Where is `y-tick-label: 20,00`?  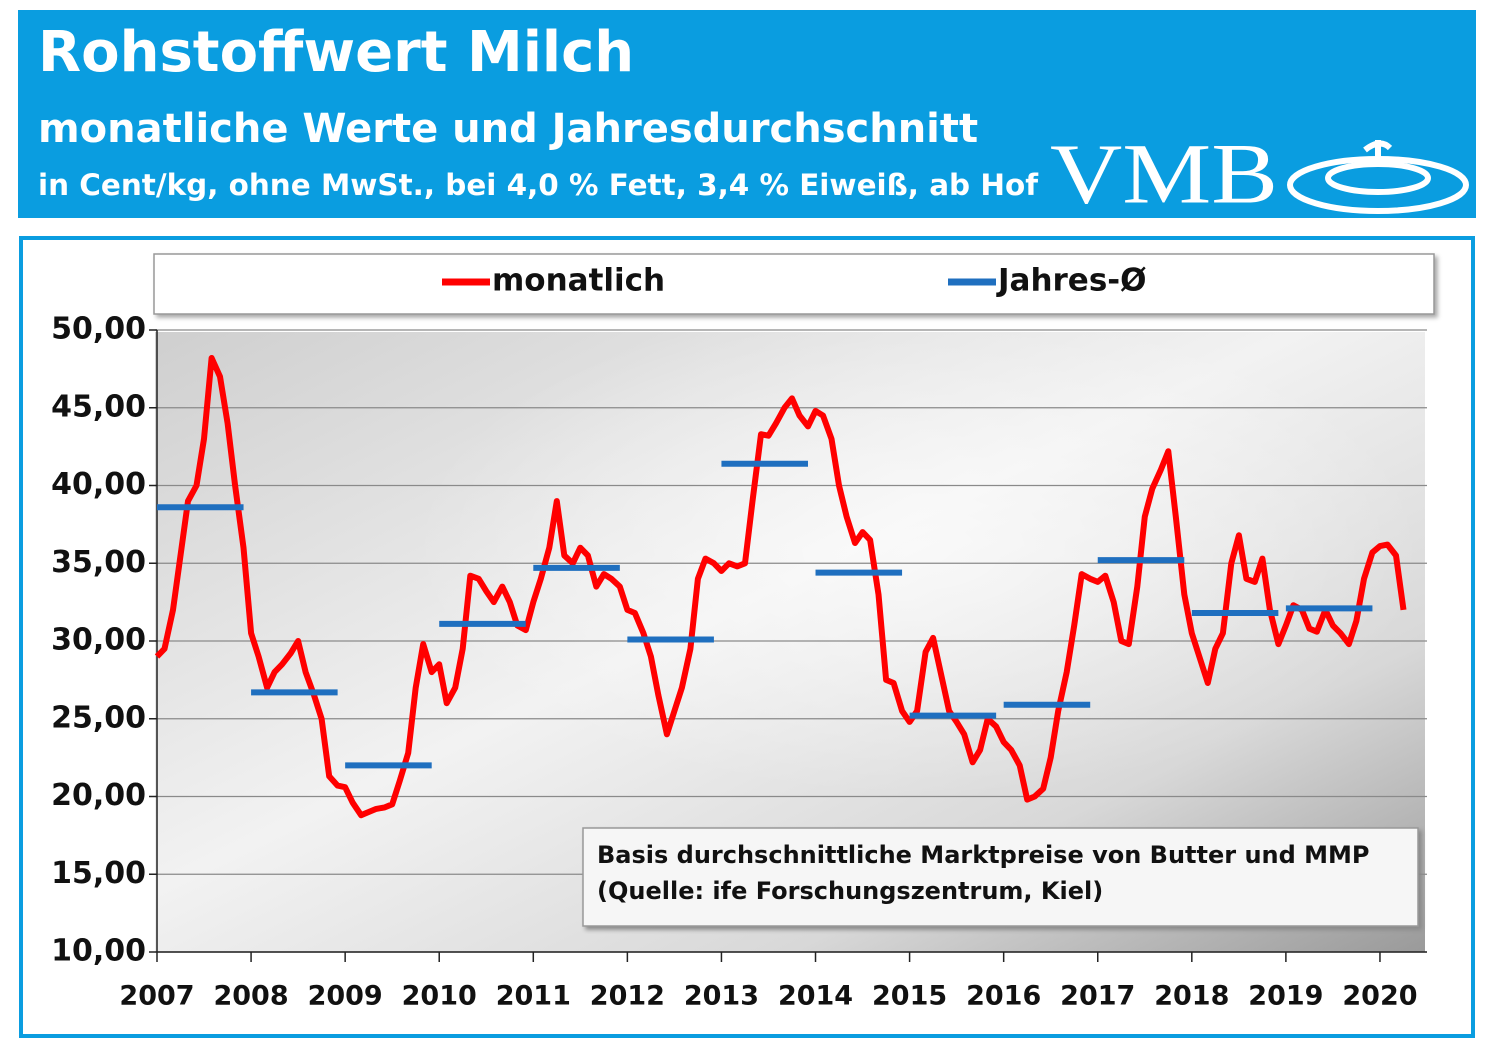 y-tick-label: 20,00 is located at coordinates (98, 795).